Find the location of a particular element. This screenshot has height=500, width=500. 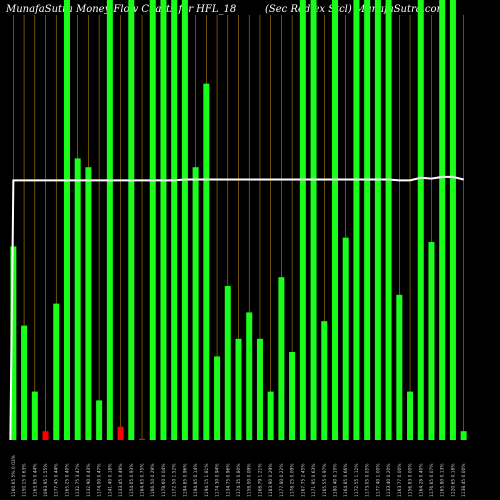

x-tick-label: 1120.65 0.18% is located at coordinates (453, 480).